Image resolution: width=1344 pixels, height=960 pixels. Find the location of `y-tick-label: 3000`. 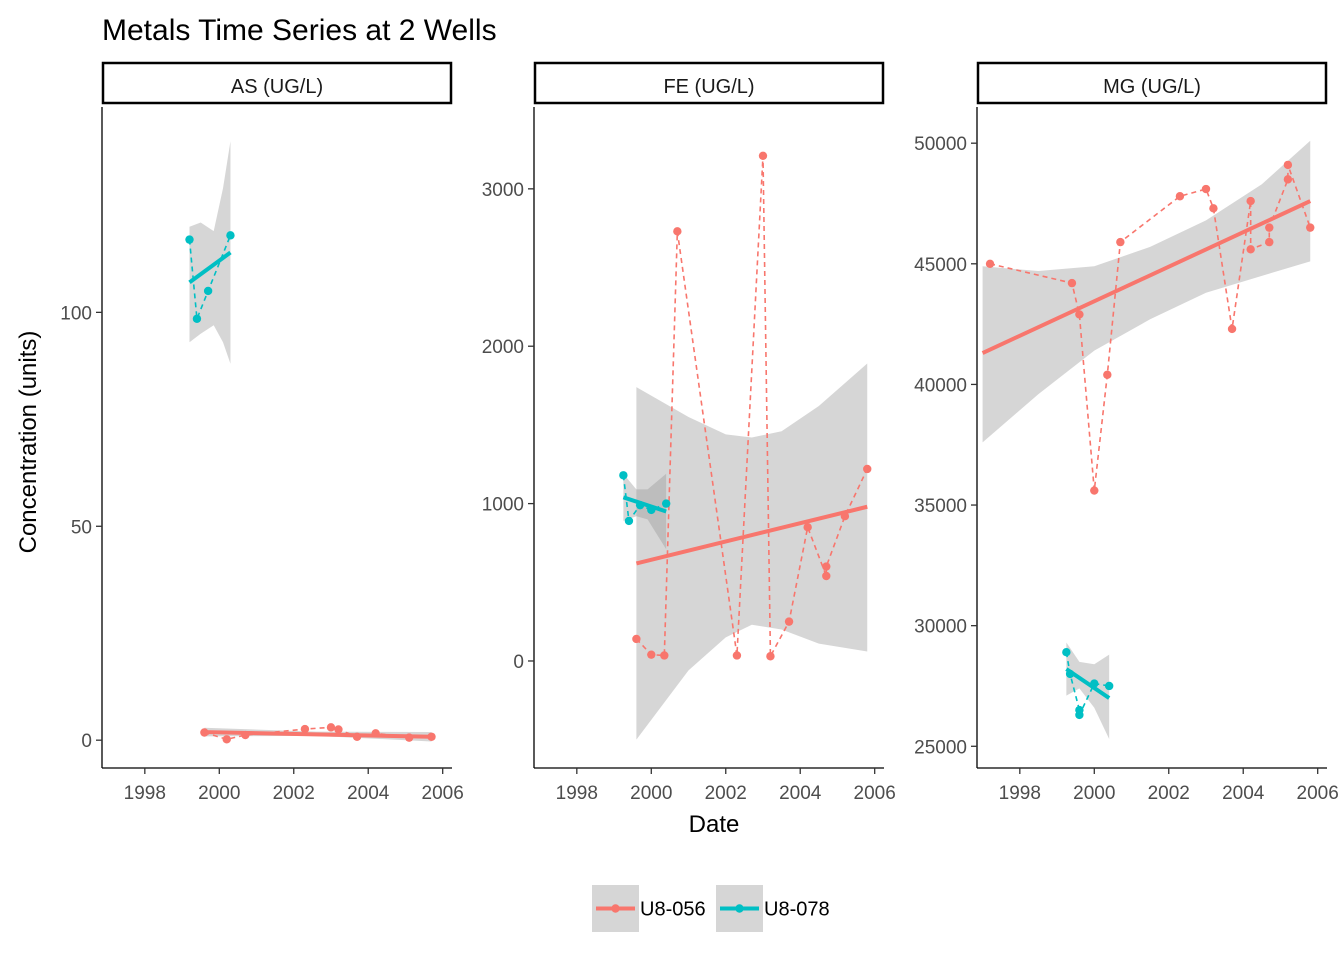

y-tick-label: 3000 is located at coordinates (503, 190).